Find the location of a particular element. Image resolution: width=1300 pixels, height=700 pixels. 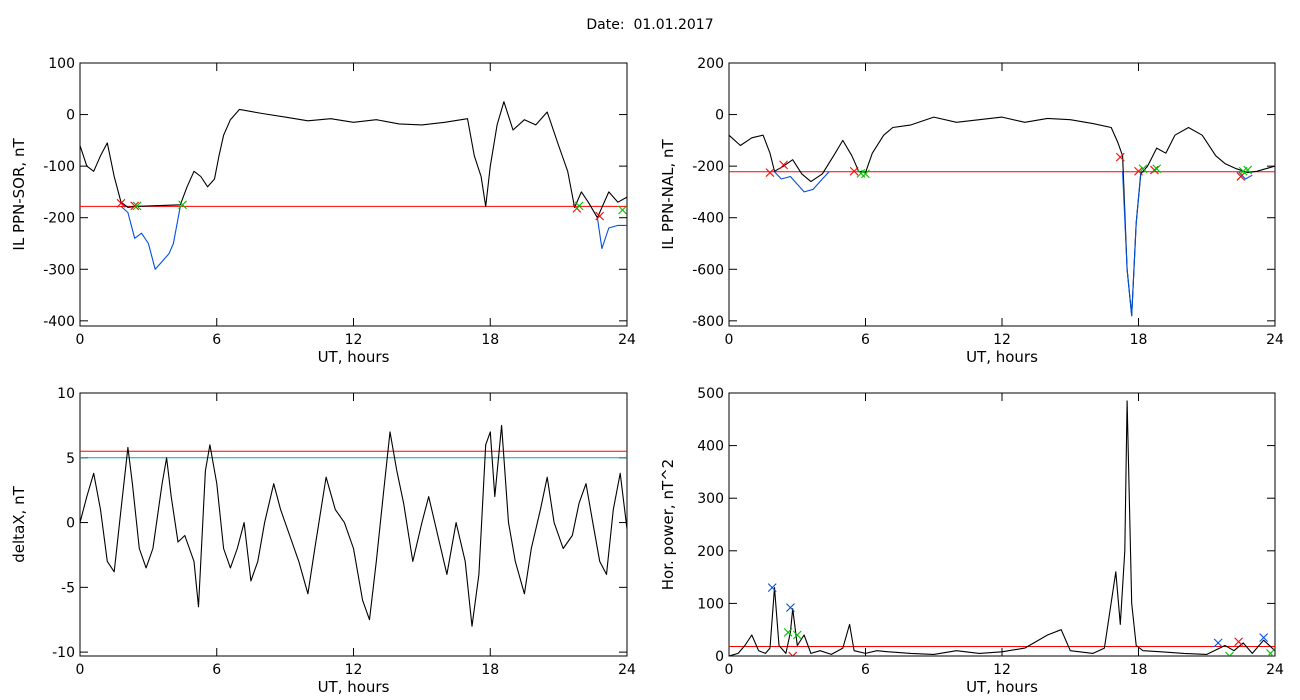

y-tick-label: 10 is located at coordinates (66, 394).